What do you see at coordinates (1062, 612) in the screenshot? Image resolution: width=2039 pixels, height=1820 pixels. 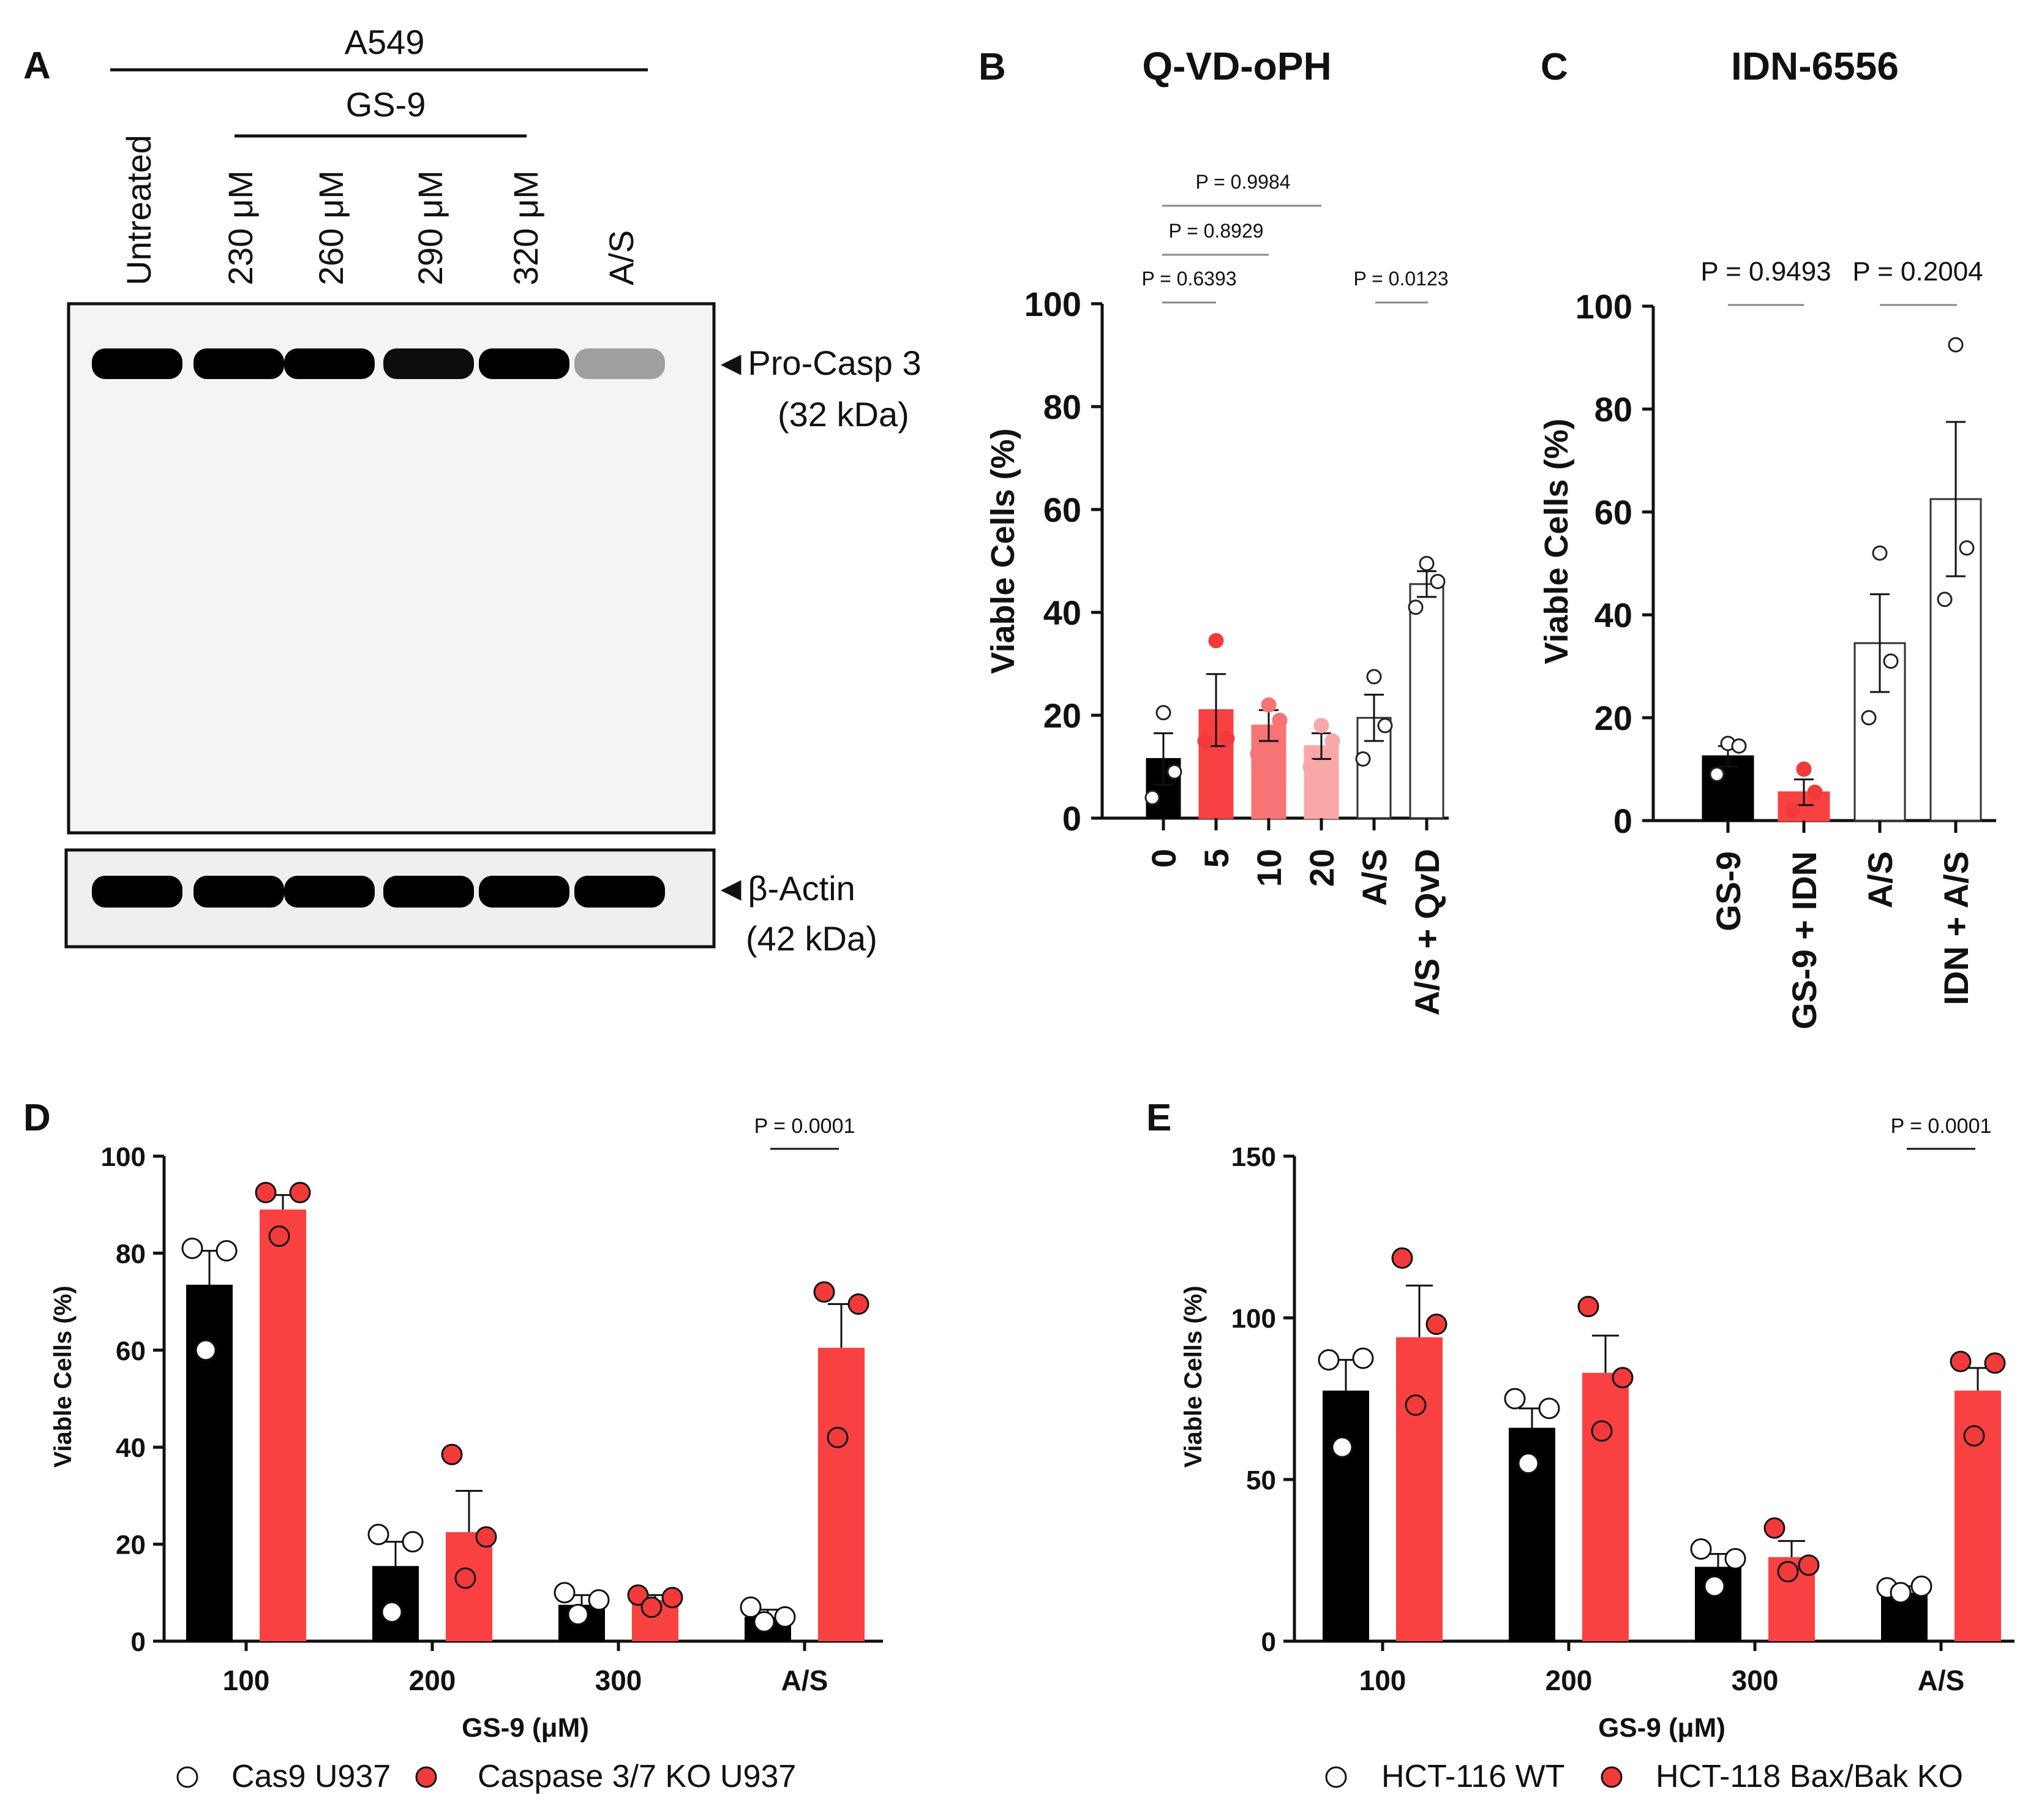 I see `y-tick-label: 40` at bounding box center [1062, 612].